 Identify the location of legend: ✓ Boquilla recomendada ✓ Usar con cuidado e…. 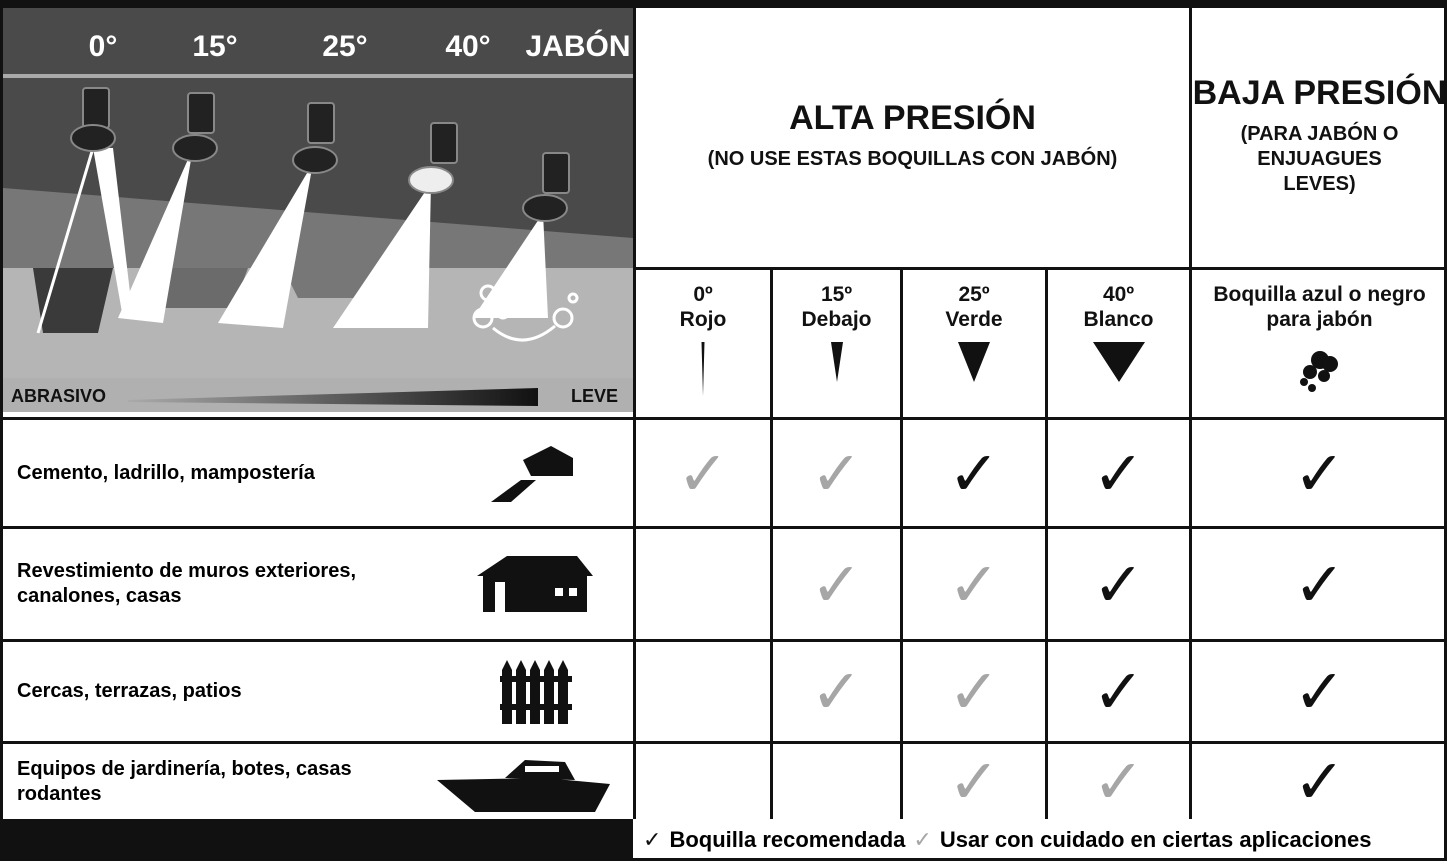
(1007, 840).